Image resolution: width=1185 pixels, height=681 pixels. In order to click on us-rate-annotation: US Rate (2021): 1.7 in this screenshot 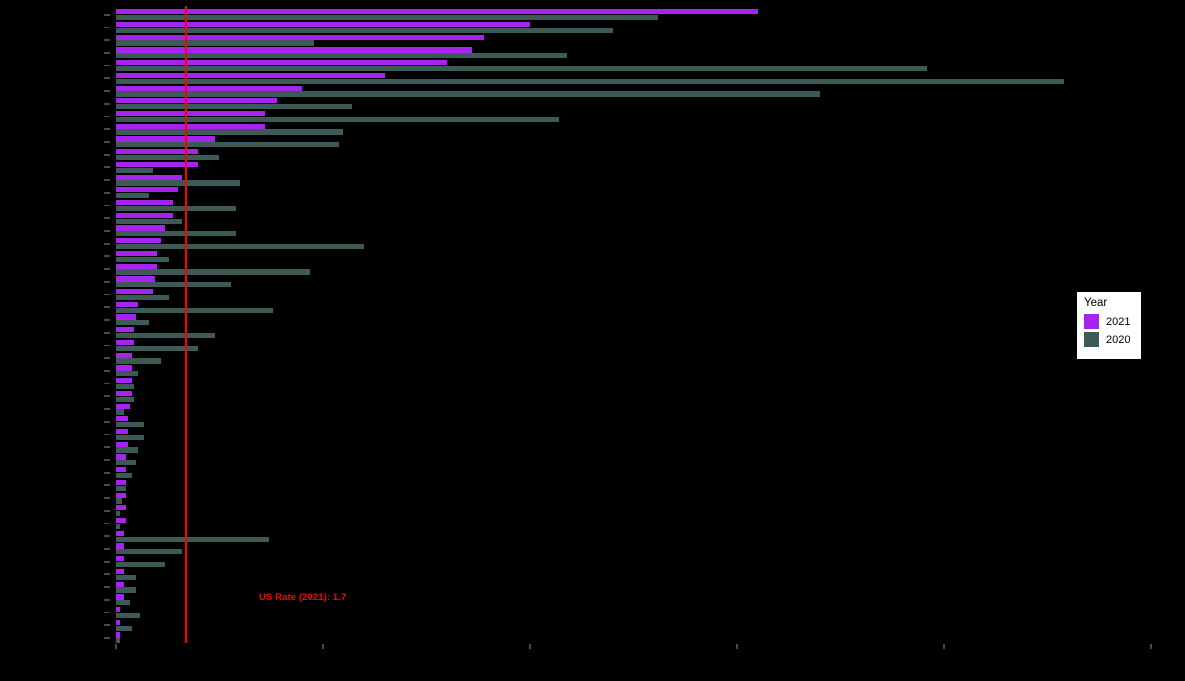, I will do `click(303, 597)`.